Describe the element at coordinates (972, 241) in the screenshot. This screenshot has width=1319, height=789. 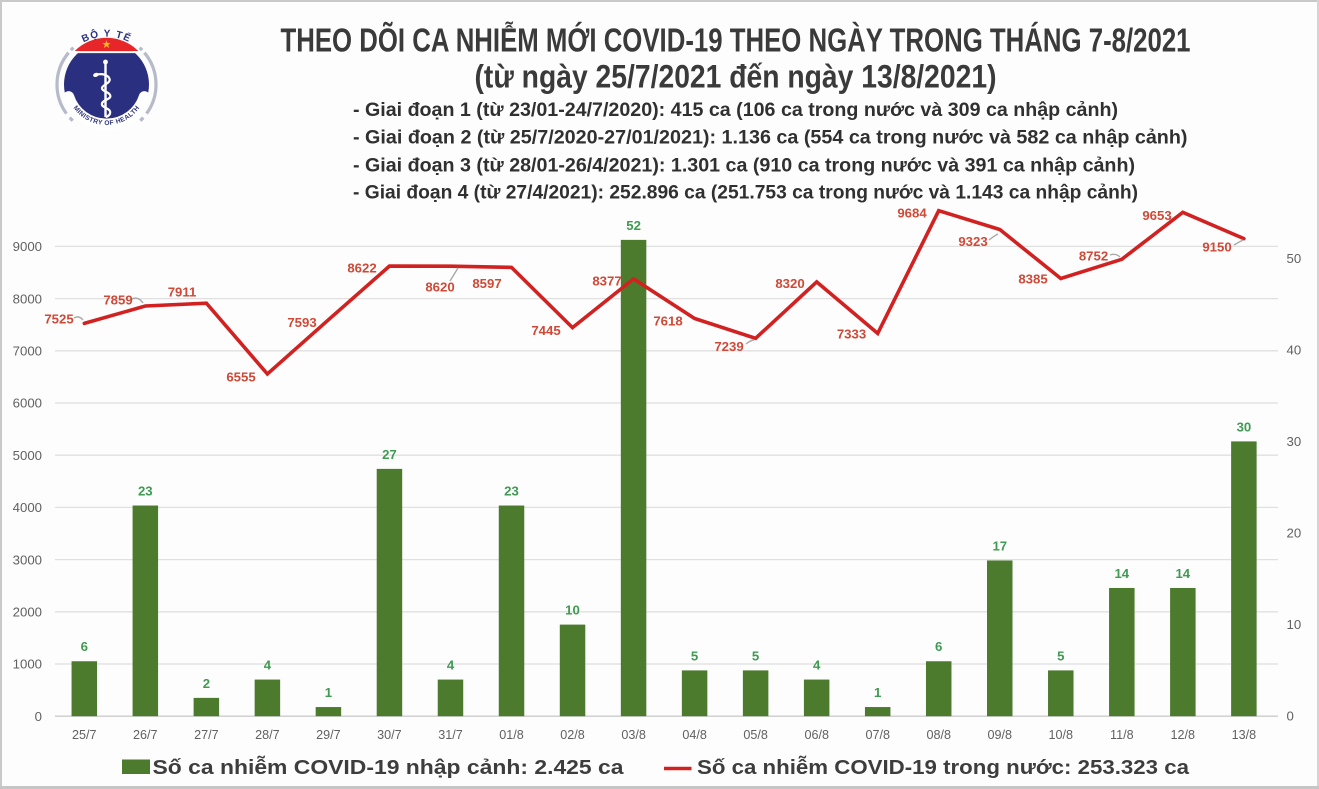
I see `svg-text: 9323` at that location.